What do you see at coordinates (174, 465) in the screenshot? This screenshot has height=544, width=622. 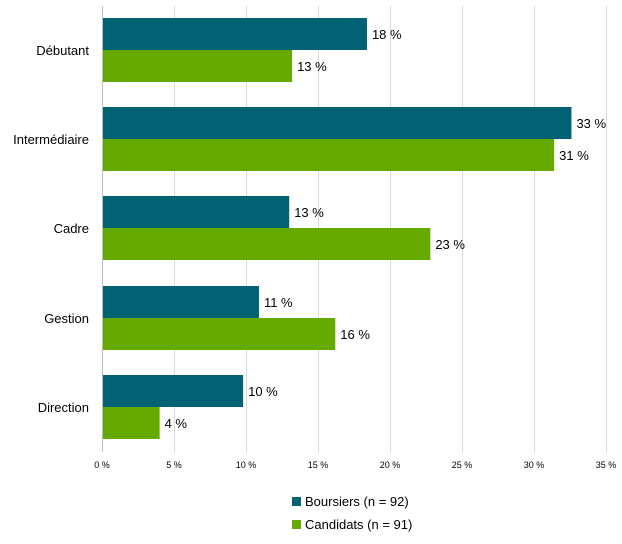 I see `x-tick-label: 5 %` at bounding box center [174, 465].